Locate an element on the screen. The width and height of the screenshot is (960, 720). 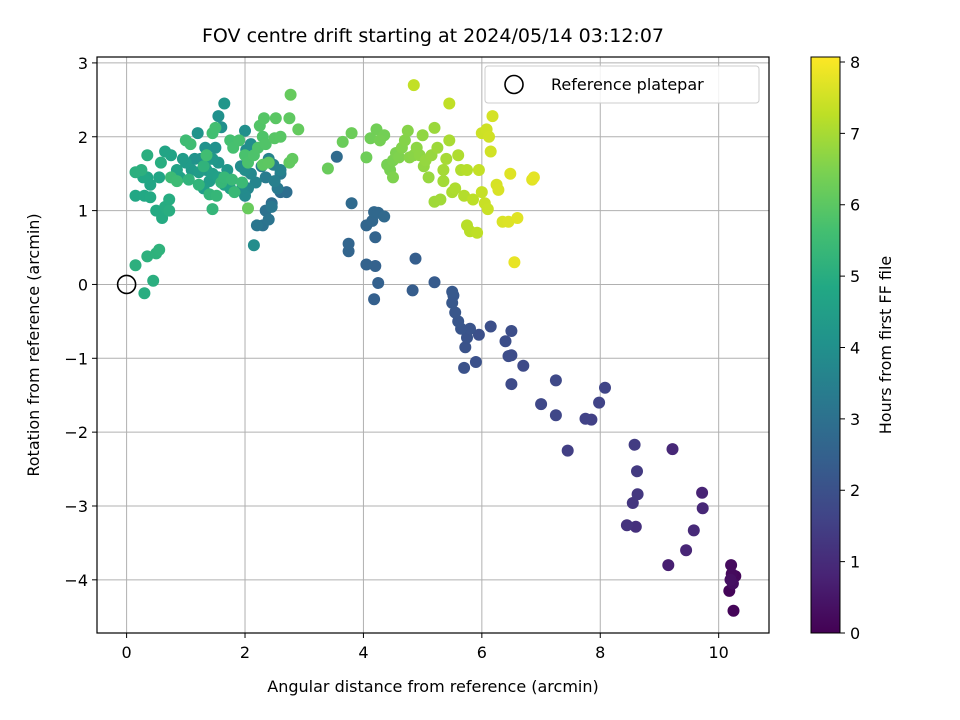
colorbar-gradient is located at coordinates (825, 345).